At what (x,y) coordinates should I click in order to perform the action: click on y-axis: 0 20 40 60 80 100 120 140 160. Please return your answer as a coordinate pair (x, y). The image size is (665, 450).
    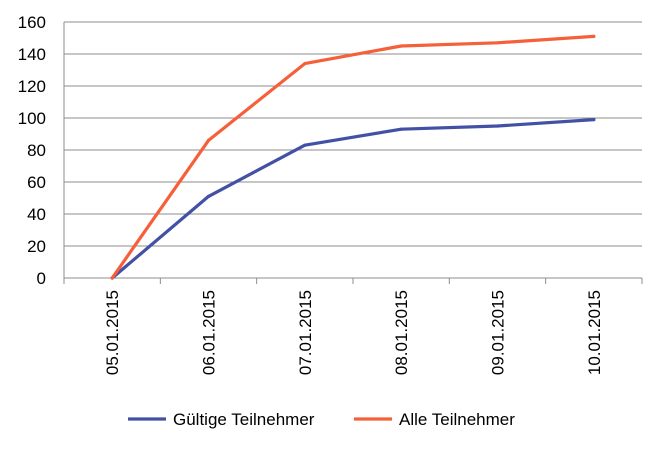
    Looking at the image, I should click on (41, 150).